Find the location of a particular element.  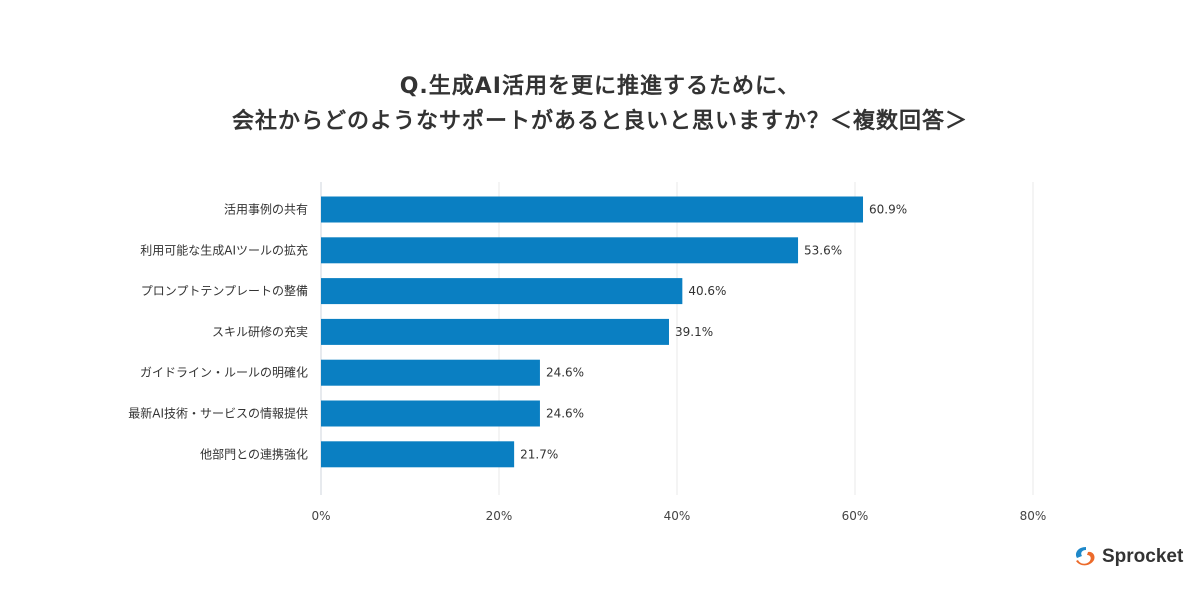

chart-title-line-1: Q.生成AI活用を更に推進するために、 is located at coordinates (600, 86).